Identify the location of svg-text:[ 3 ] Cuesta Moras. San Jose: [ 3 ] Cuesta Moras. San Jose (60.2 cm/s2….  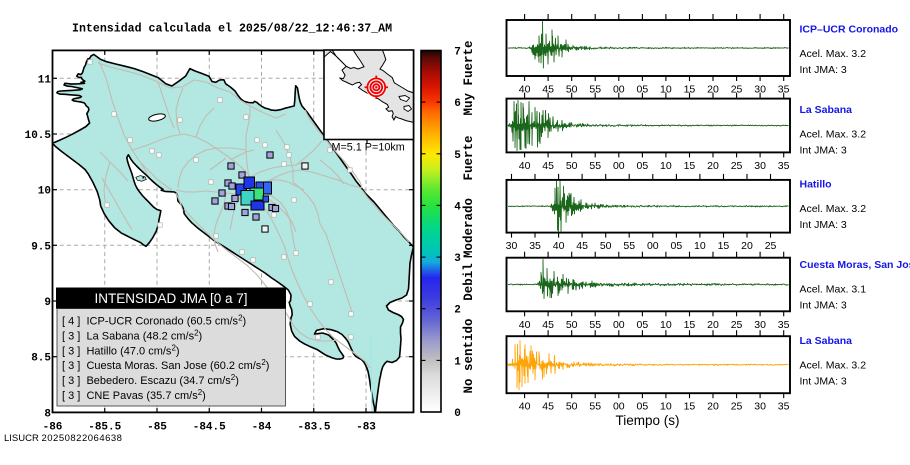
(165, 365).